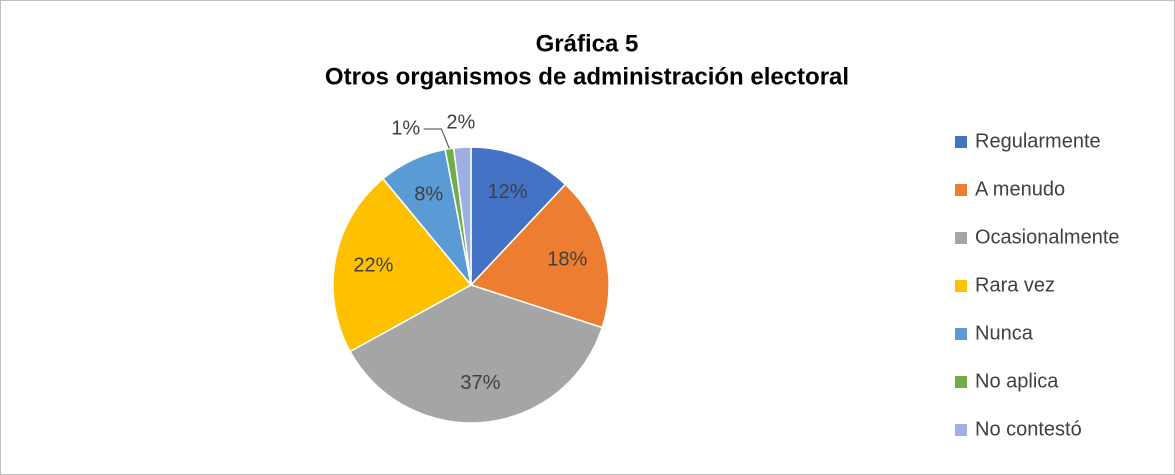 Image resolution: width=1175 pixels, height=475 pixels. What do you see at coordinates (1028, 429) in the screenshot?
I see `legend-label: No contestó` at bounding box center [1028, 429].